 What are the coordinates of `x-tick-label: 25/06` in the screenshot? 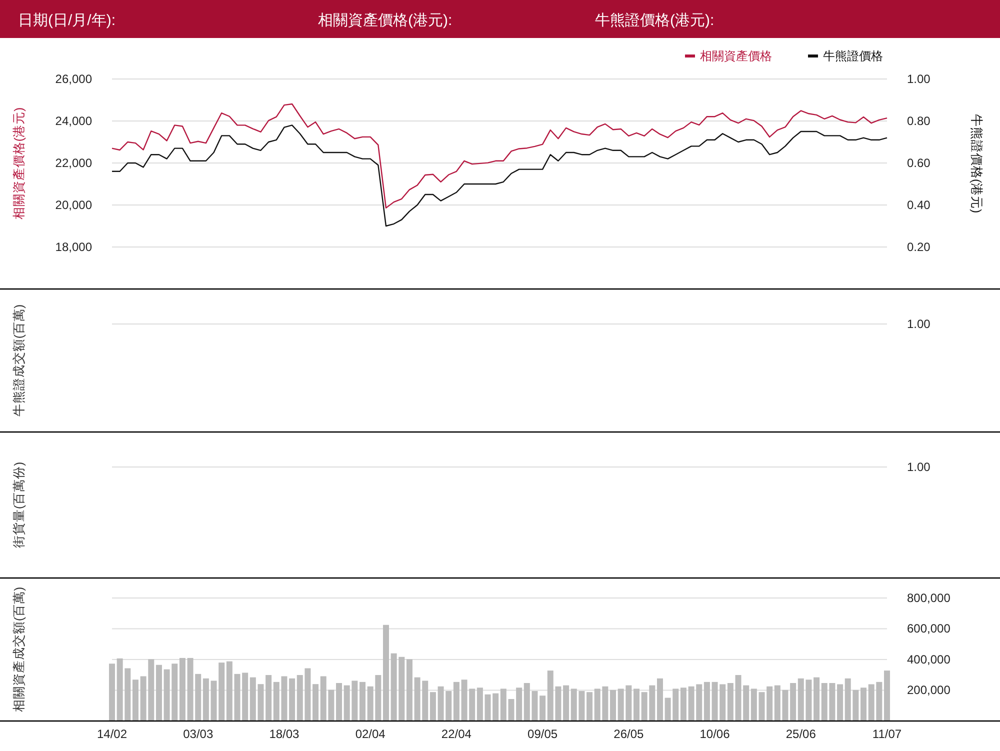 It's located at (801, 734).